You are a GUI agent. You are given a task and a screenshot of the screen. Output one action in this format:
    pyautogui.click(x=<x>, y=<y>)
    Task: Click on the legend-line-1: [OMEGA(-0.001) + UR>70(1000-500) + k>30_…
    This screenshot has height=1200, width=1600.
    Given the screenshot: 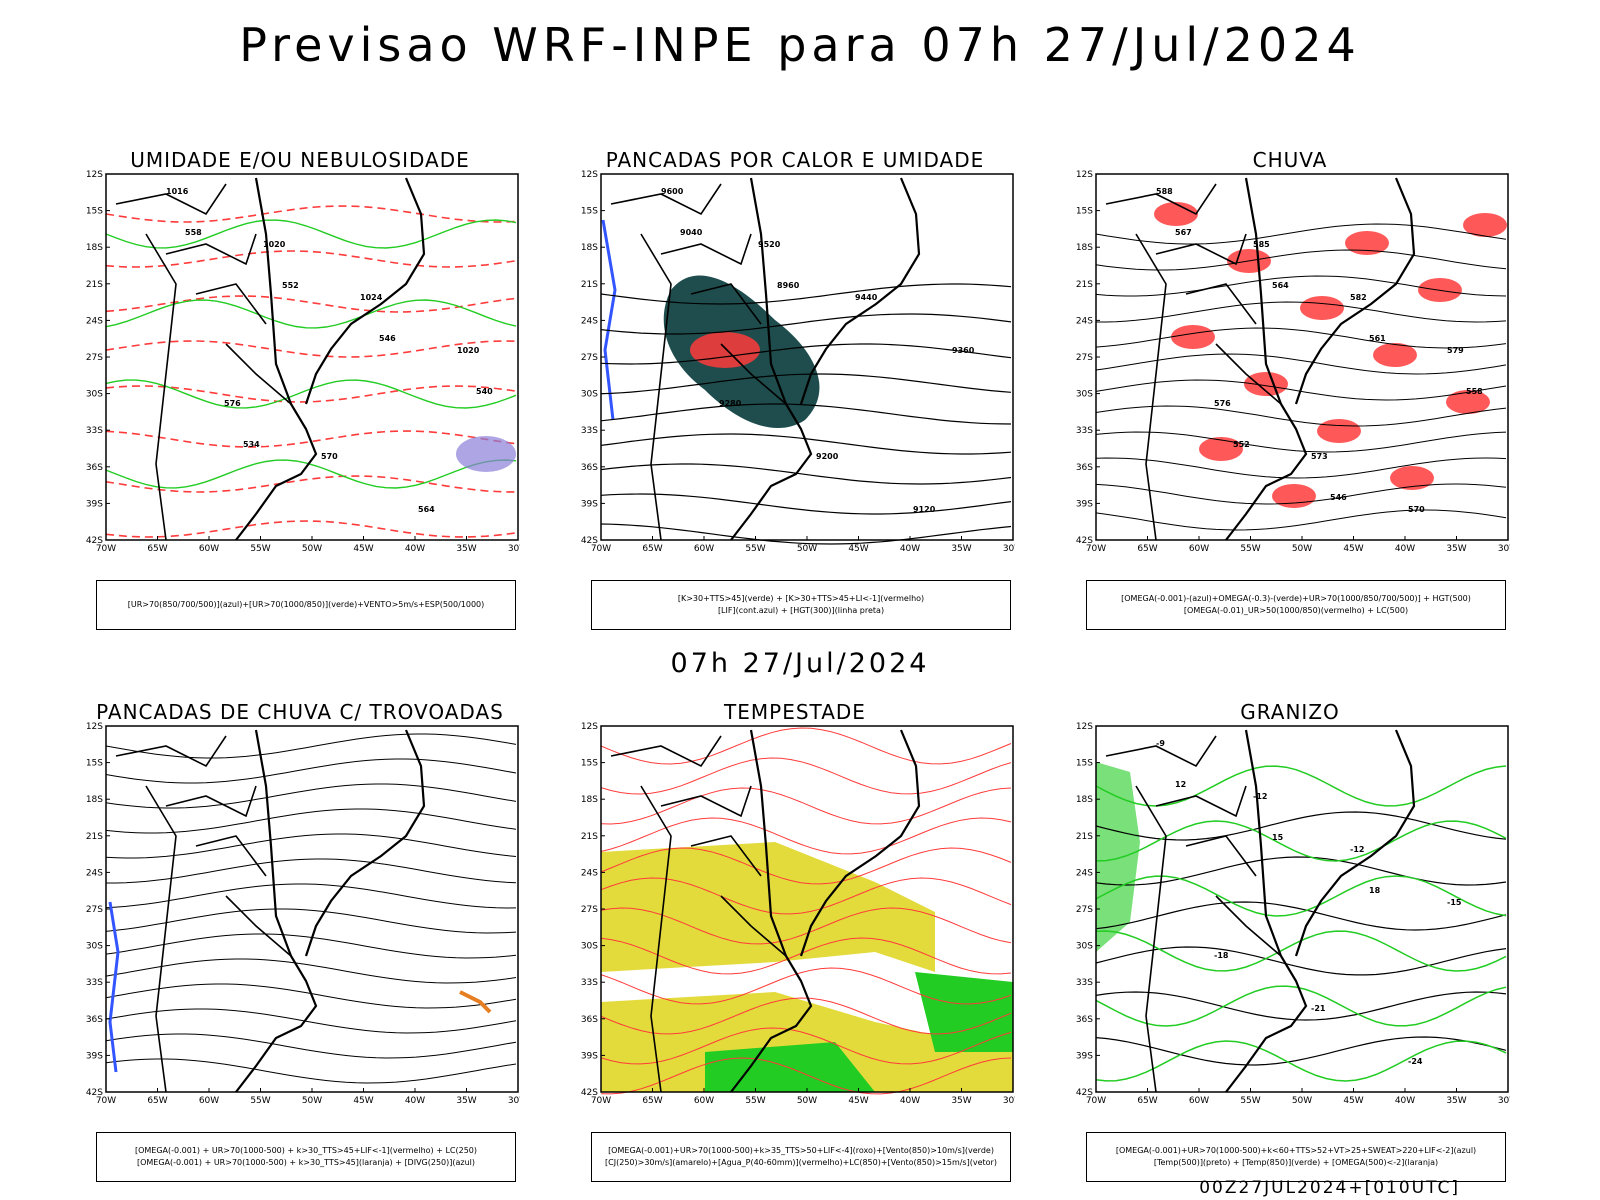 What is the action you would take?
    pyautogui.click(x=306, y=1150)
    